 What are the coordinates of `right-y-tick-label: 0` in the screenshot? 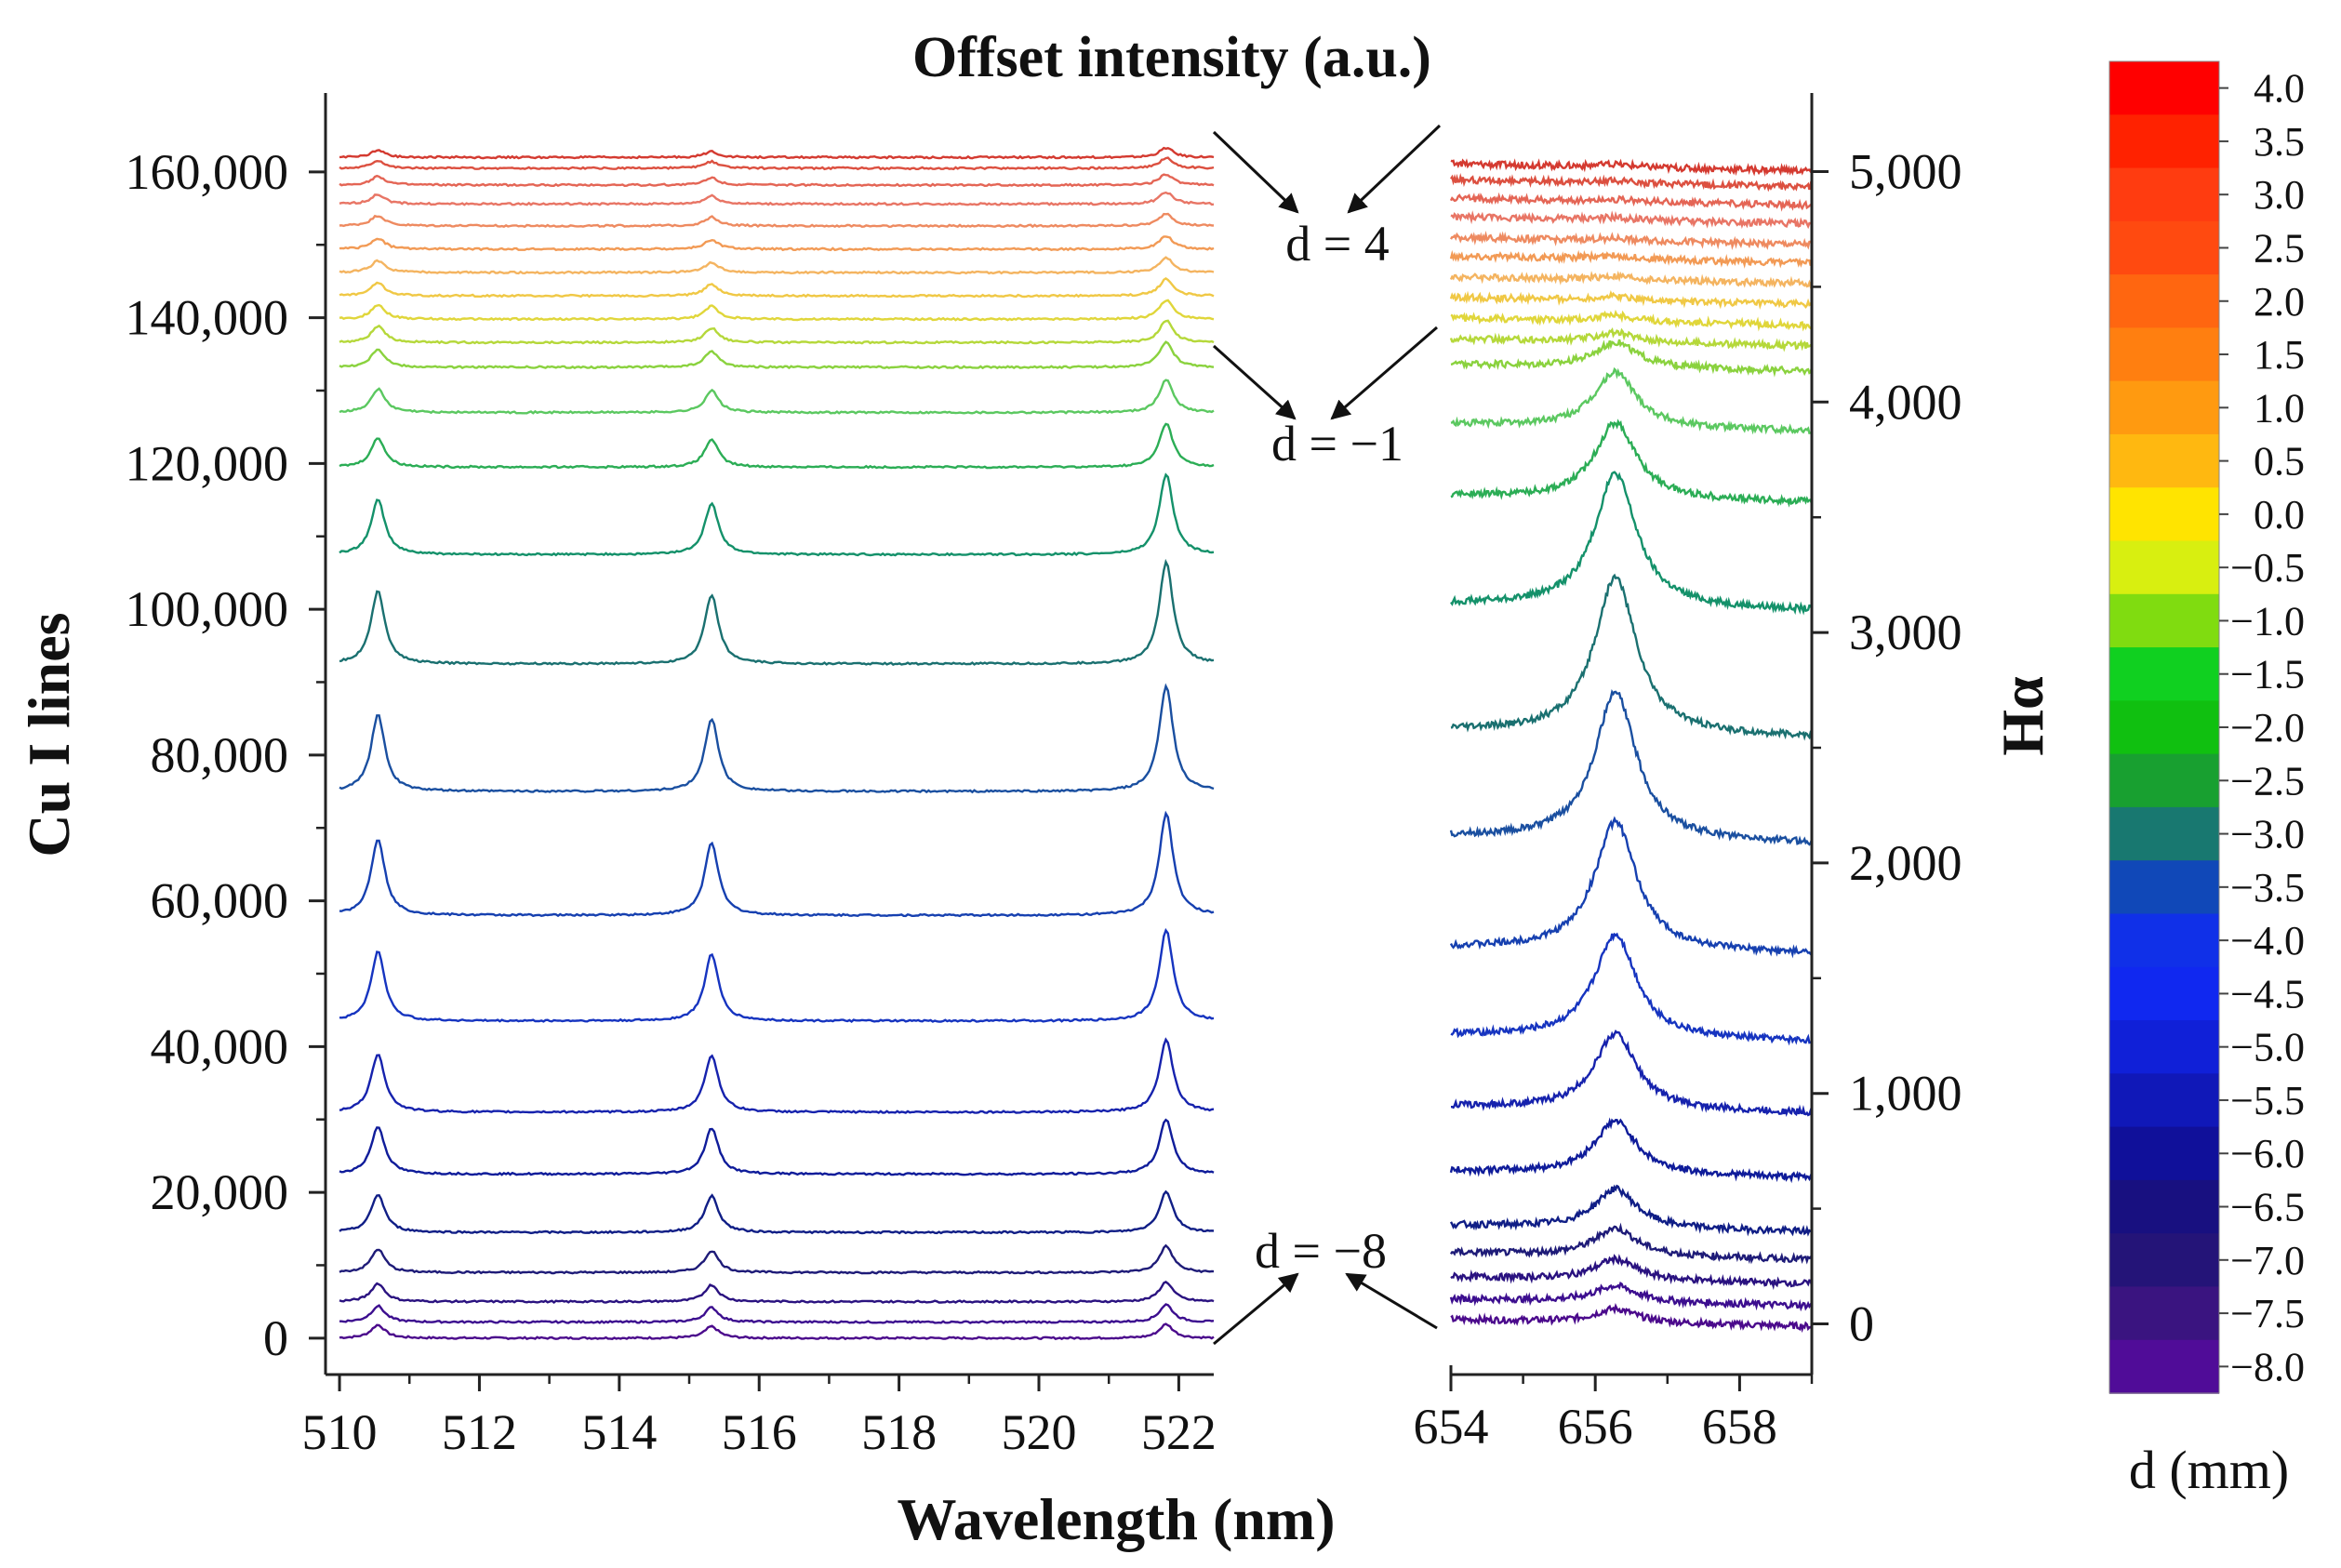 It's located at (1861, 1323).